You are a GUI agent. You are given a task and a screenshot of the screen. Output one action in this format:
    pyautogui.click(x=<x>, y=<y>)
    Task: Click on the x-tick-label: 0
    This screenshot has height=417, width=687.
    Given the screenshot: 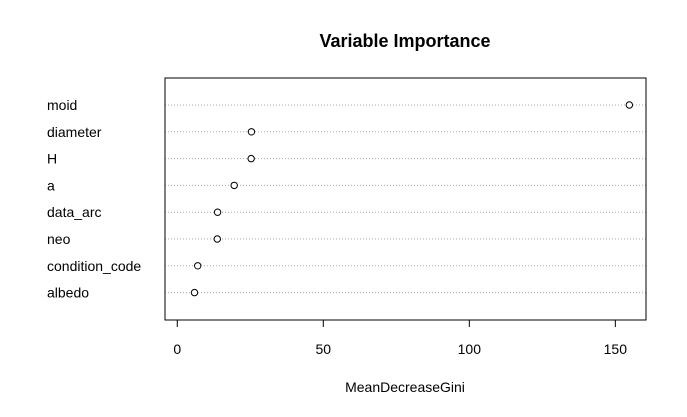 What is the action you would take?
    pyautogui.click(x=177, y=349)
    